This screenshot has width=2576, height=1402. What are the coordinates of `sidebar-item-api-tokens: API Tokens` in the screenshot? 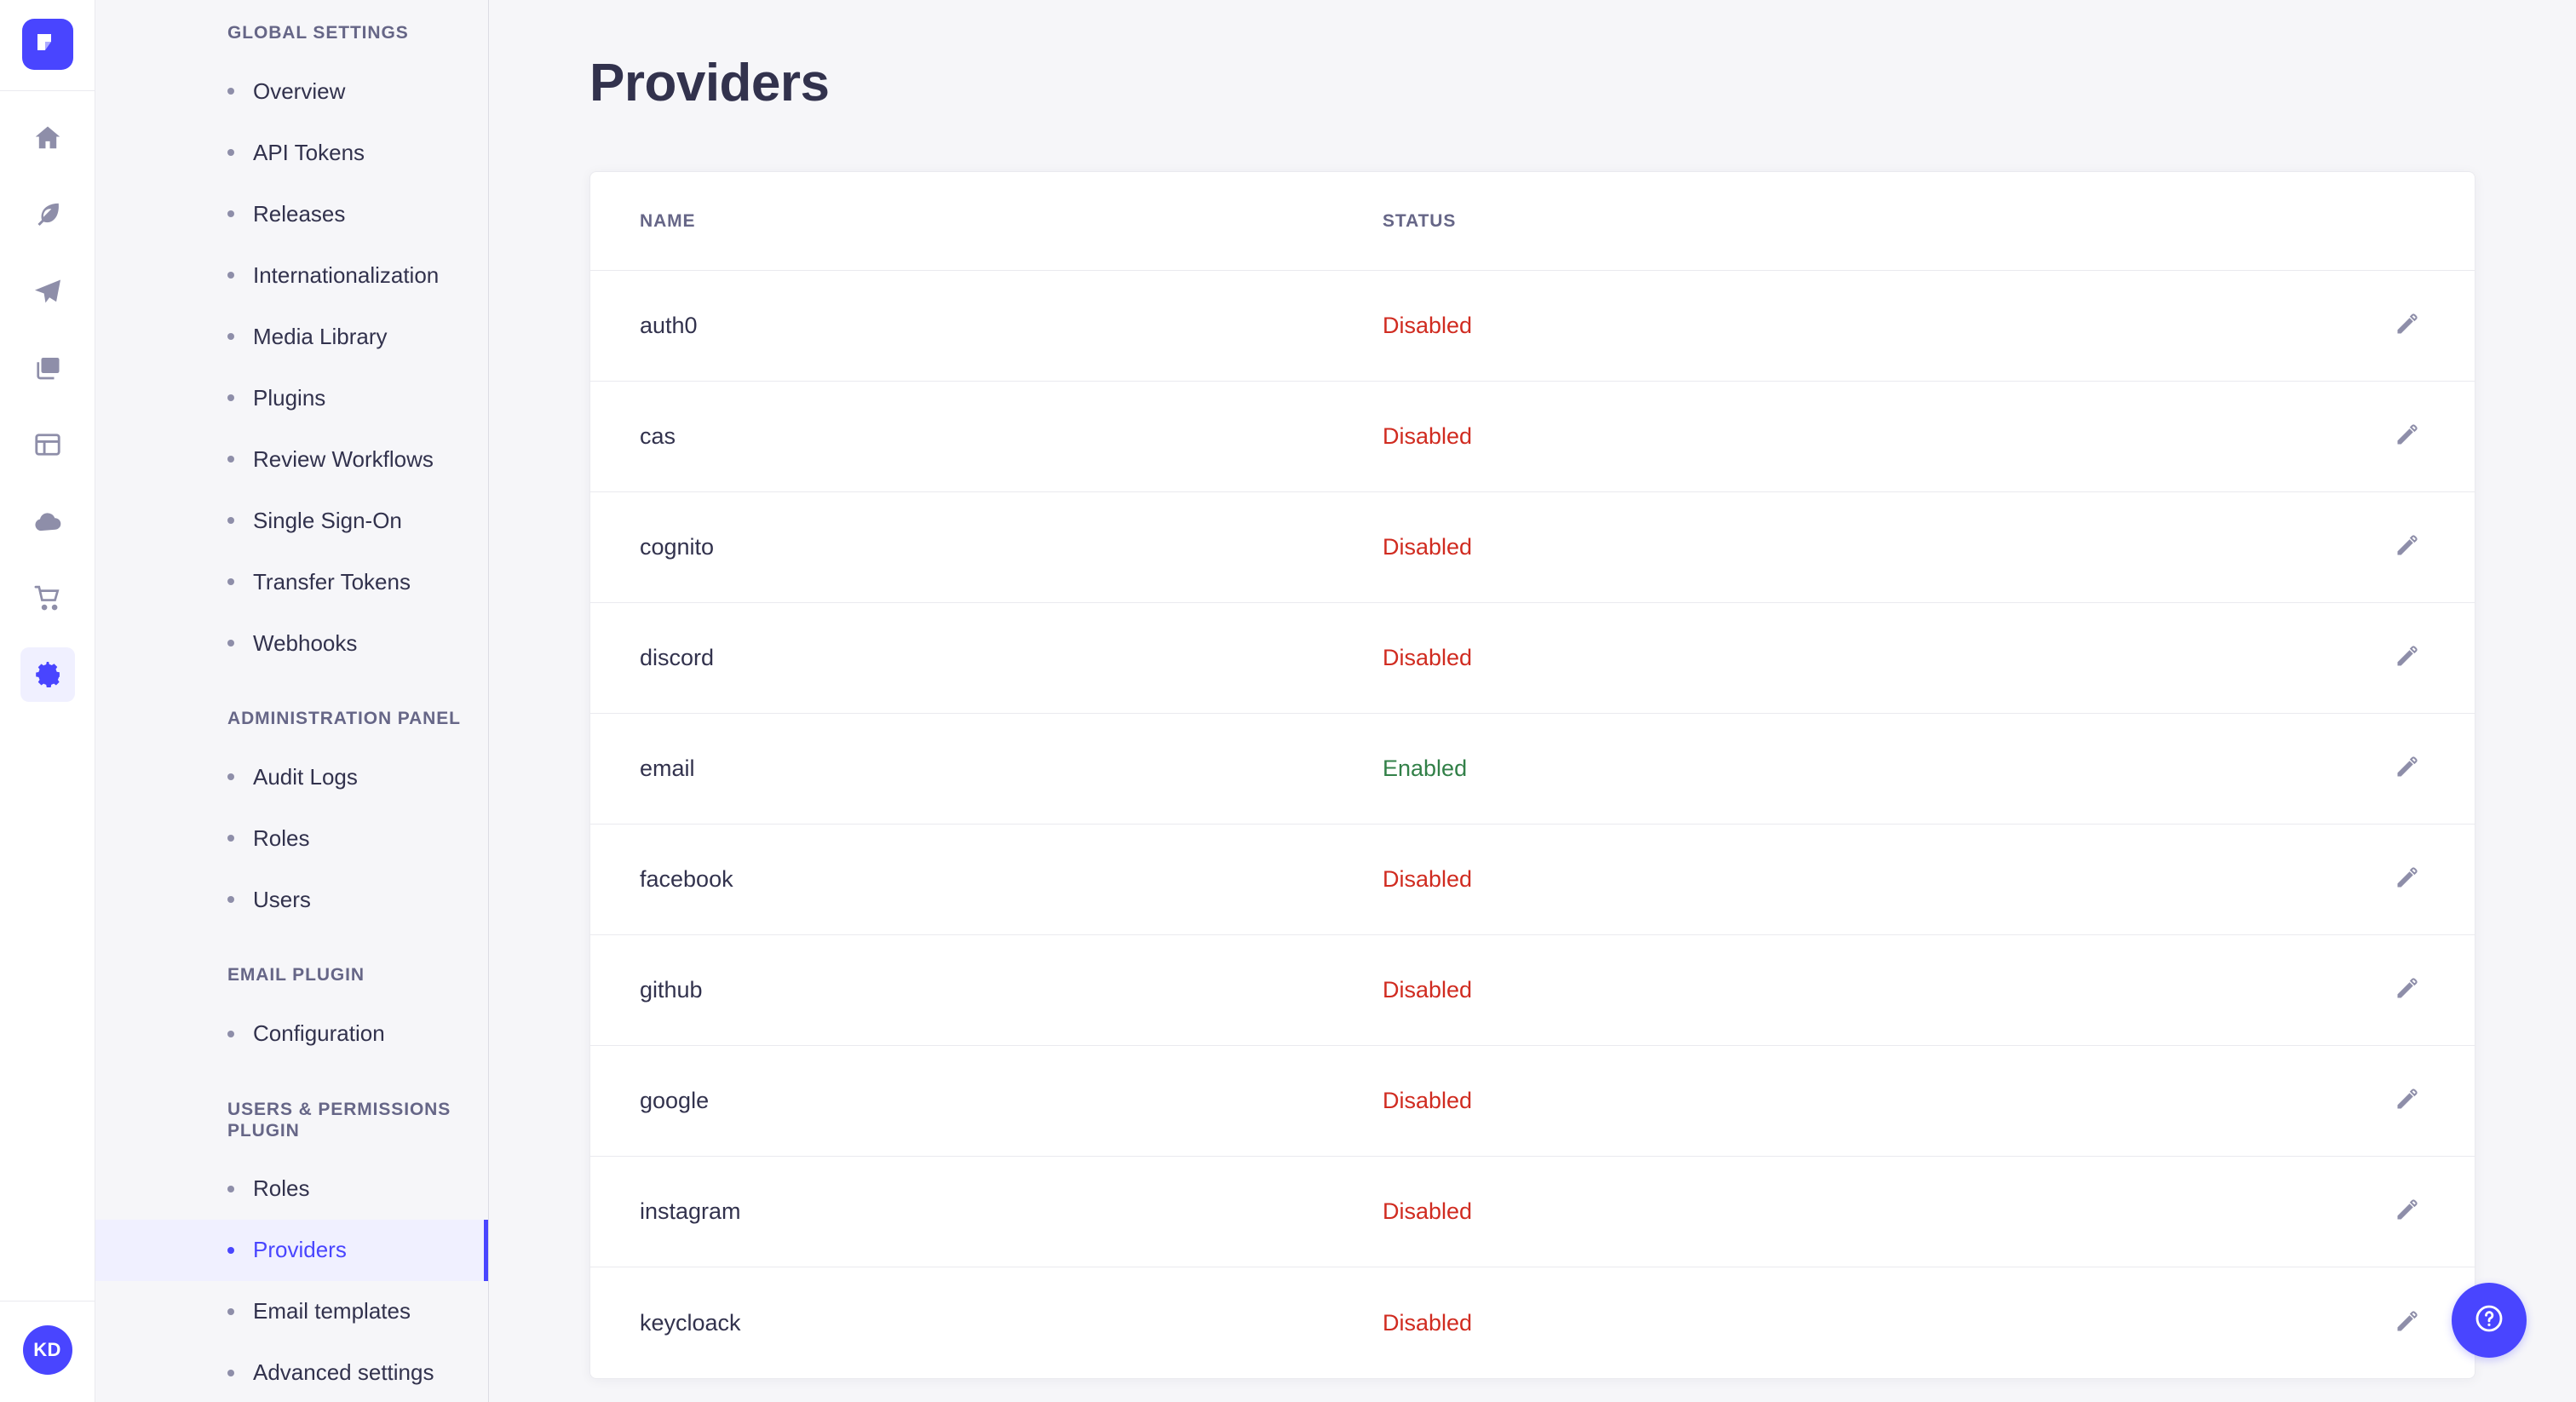 It's located at (291, 152).